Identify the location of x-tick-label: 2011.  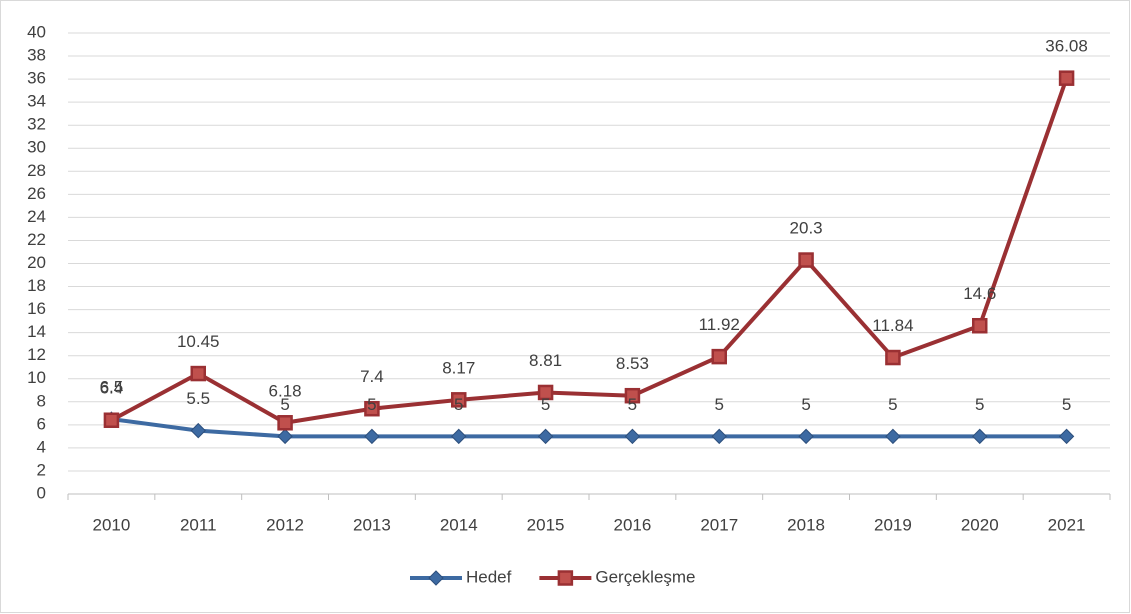
(198, 524).